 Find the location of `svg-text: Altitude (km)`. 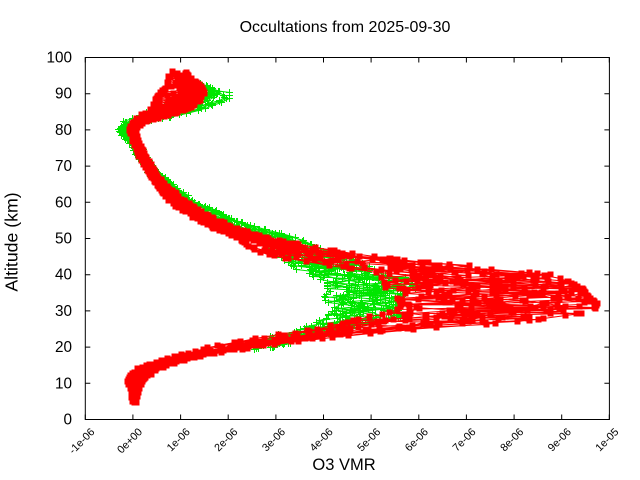

svg-text: Altitude (km) is located at coordinates (12, 241).